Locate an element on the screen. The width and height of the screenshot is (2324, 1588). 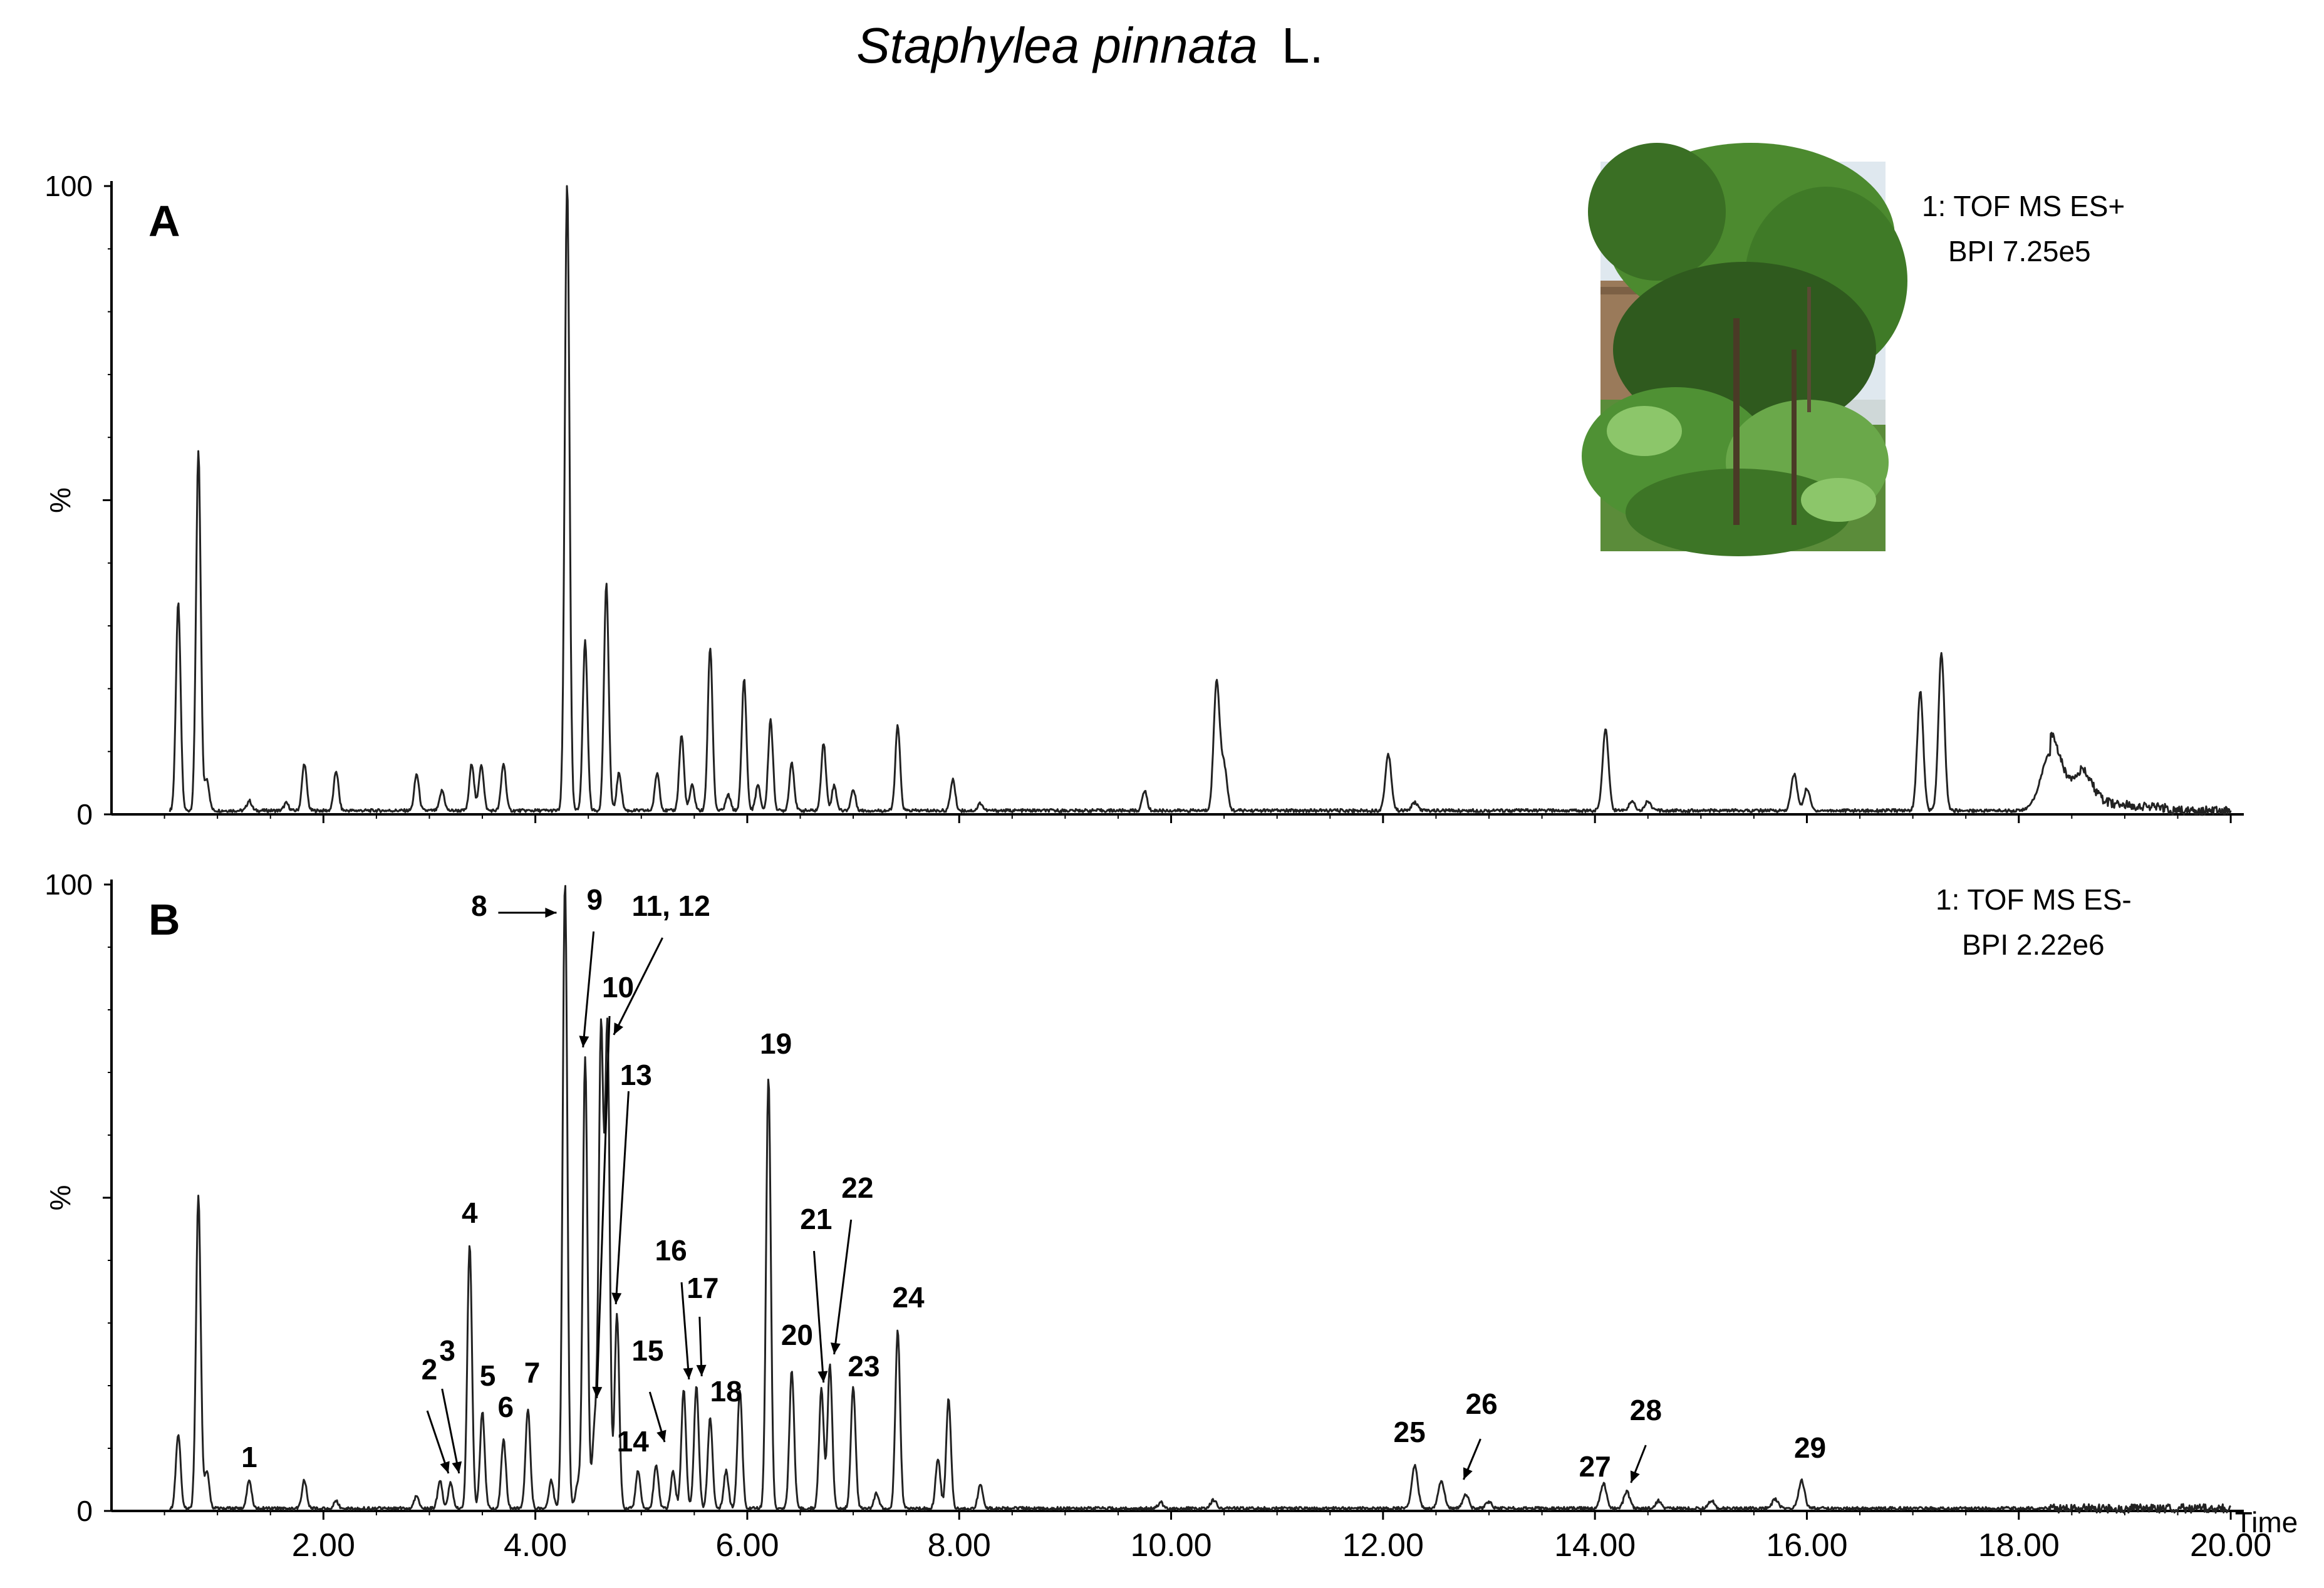
peak-label: 5 is located at coordinates (488, 1376).